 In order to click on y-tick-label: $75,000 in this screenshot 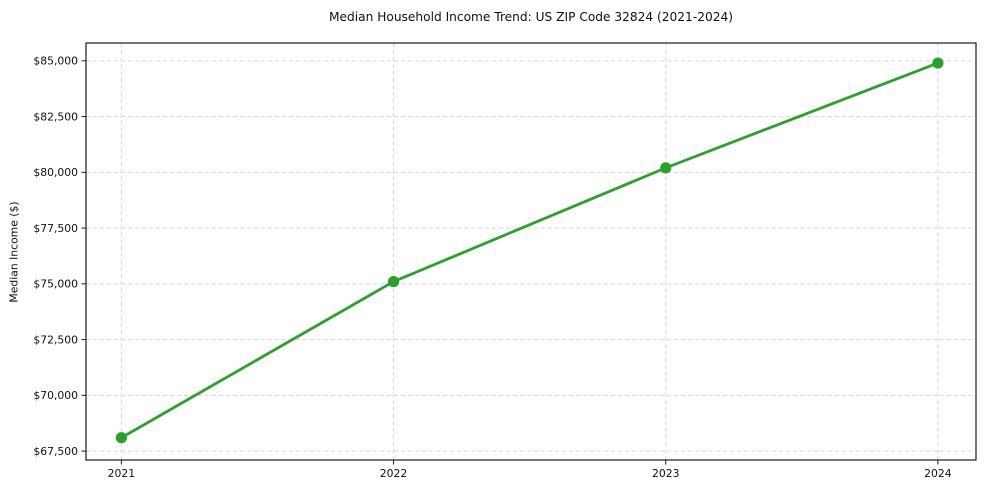, I will do `click(55, 284)`.